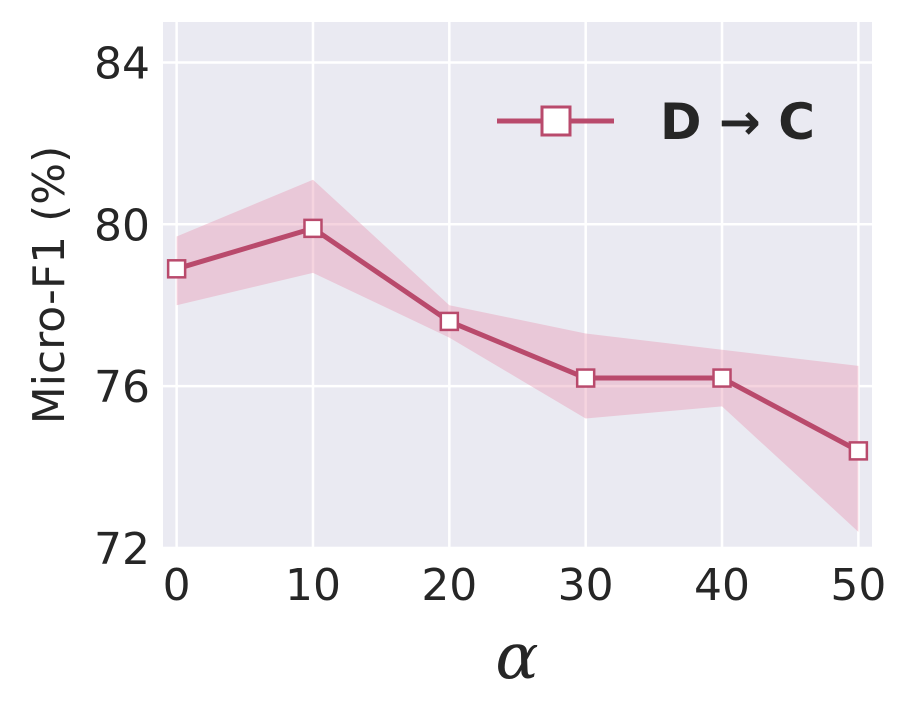 Image resolution: width=913 pixels, height=719 pixels. What do you see at coordinates (122, 225) in the screenshot?
I see `y-tick-label: 80` at bounding box center [122, 225].